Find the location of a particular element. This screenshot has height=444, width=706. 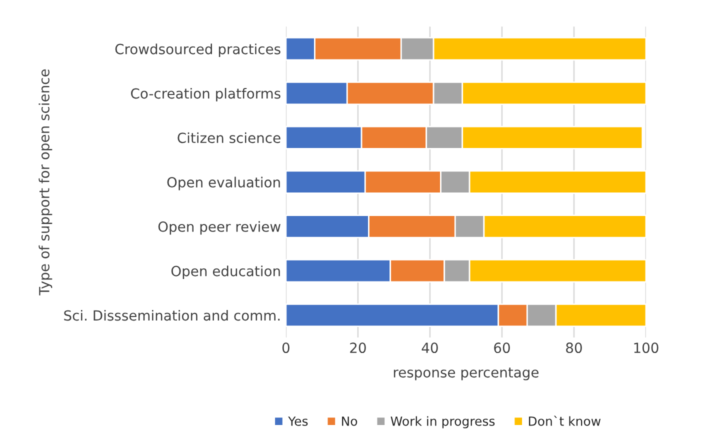

y-tick-label: Crowdsourced practices is located at coordinates (197, 51).